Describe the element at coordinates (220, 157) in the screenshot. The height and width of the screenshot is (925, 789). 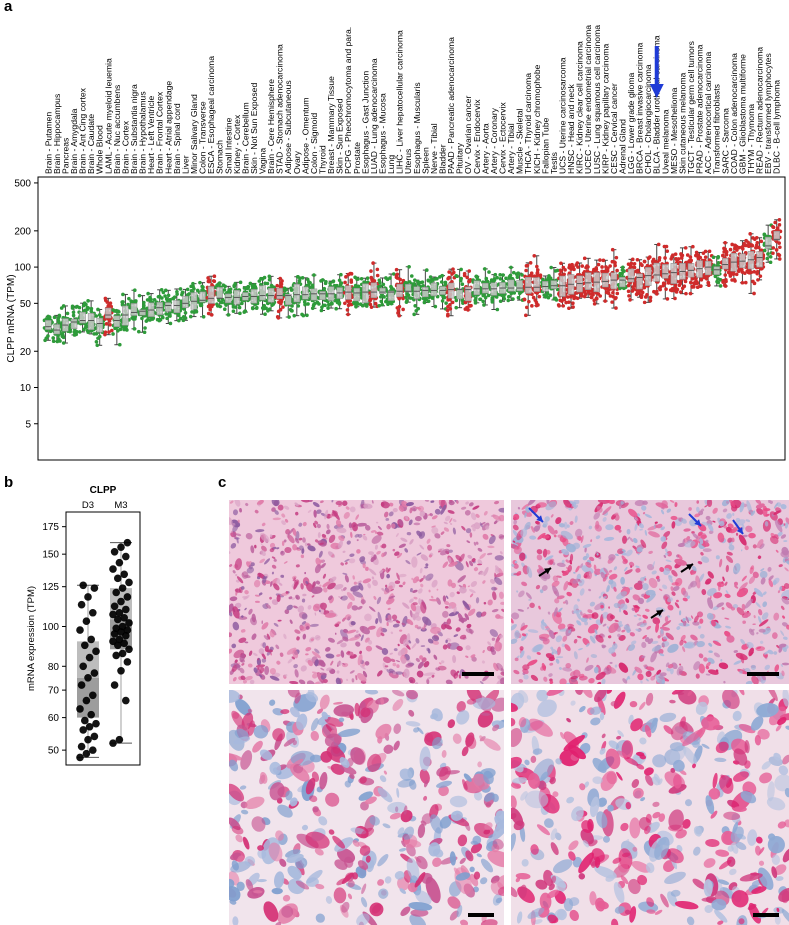
I see `category-label: Stomach` at that location.